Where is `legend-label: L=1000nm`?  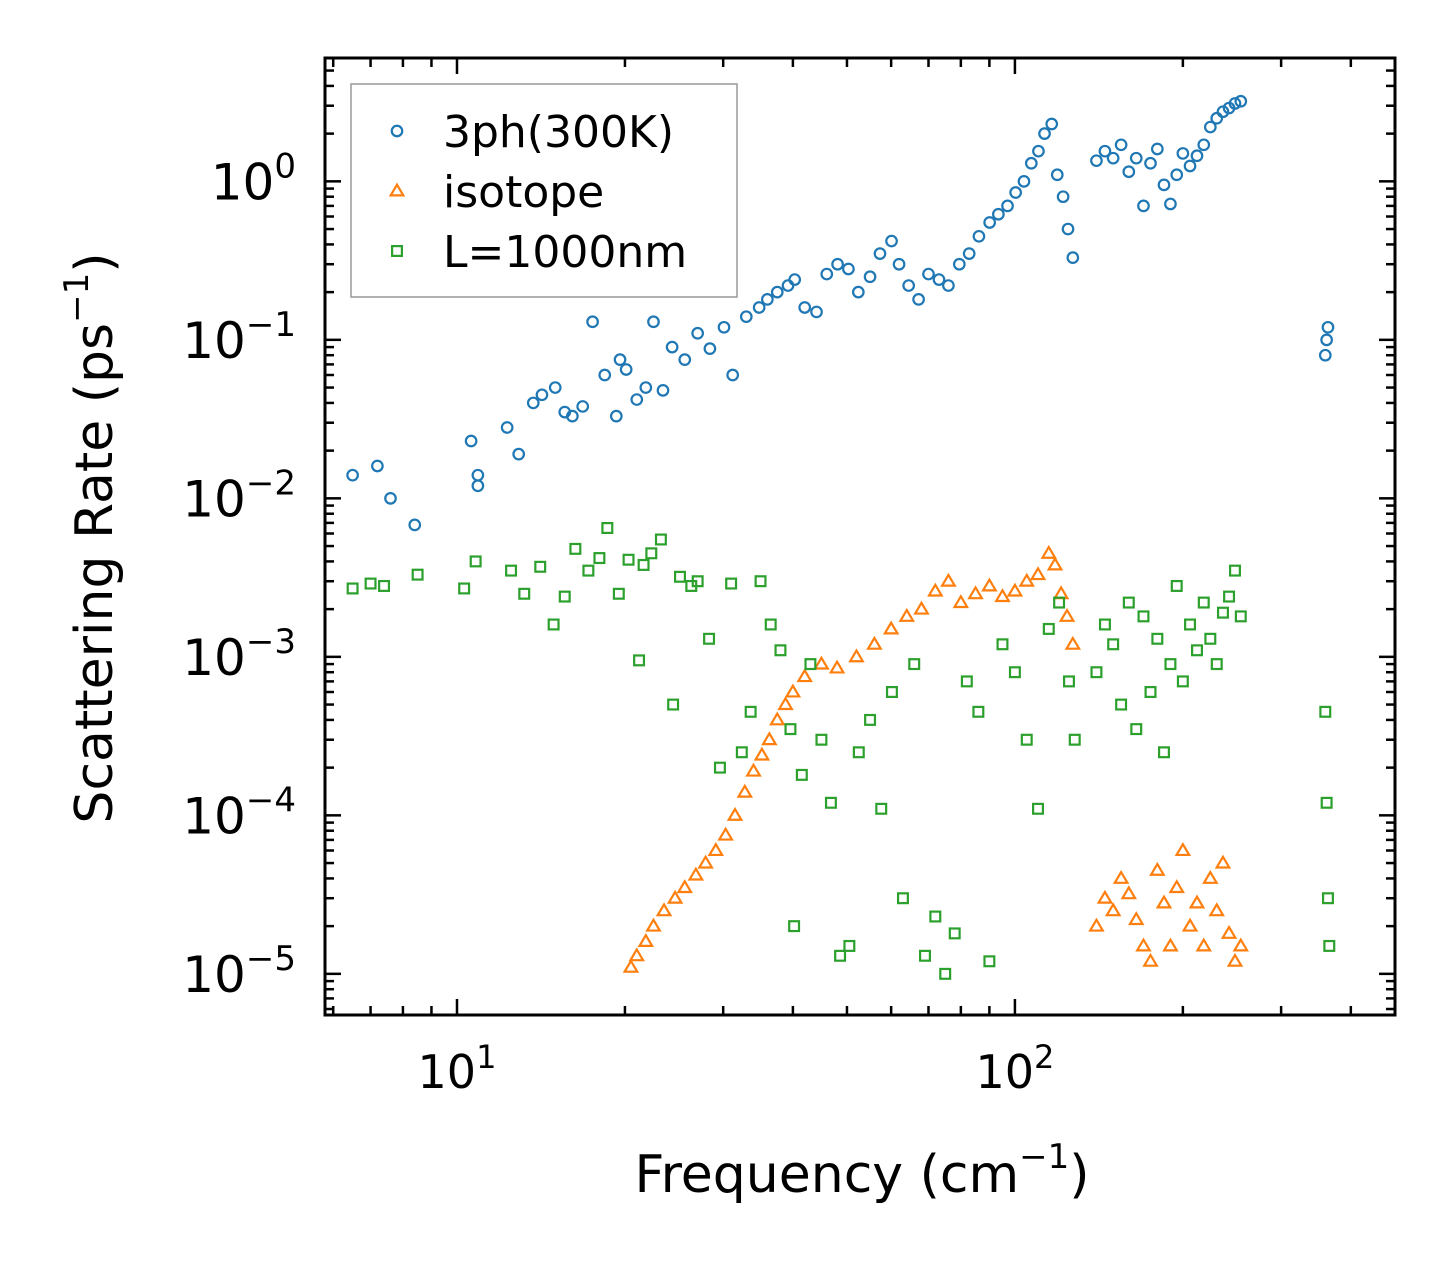 legend-label: L=1000nm is located at coordinates (565, 252).